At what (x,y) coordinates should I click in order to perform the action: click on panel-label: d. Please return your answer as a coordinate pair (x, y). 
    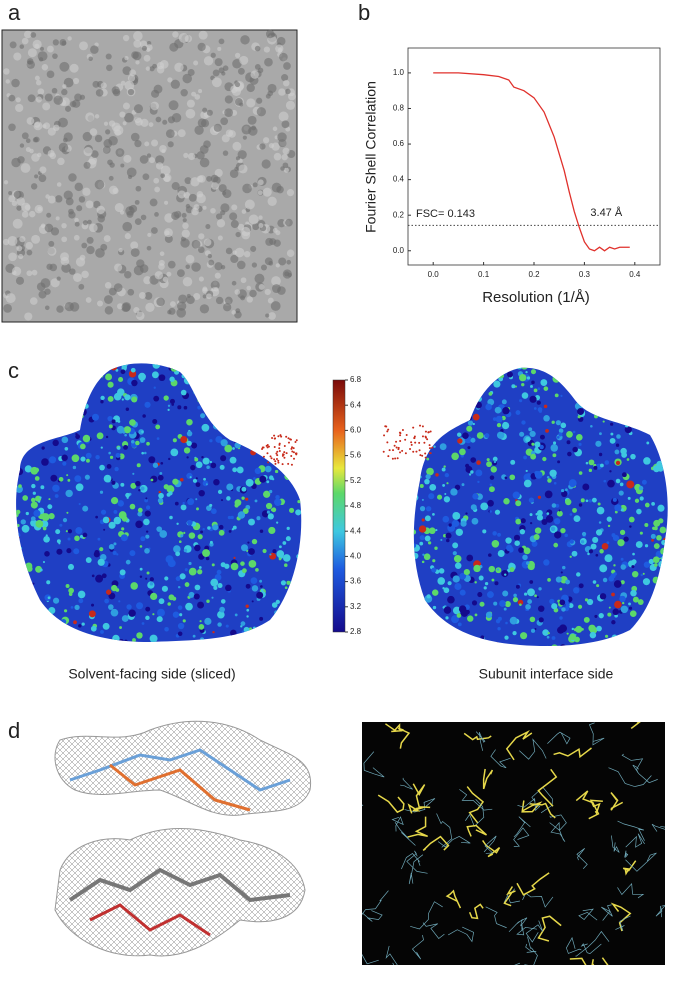
    Looking at the image, I should click on (14, 730).